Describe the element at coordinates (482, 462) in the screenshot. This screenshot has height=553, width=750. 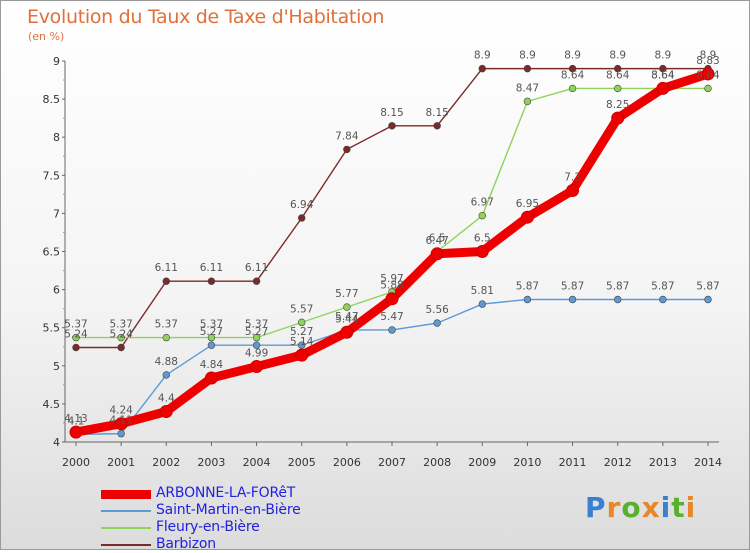
I see `x-tick-label: 2009` at that location.